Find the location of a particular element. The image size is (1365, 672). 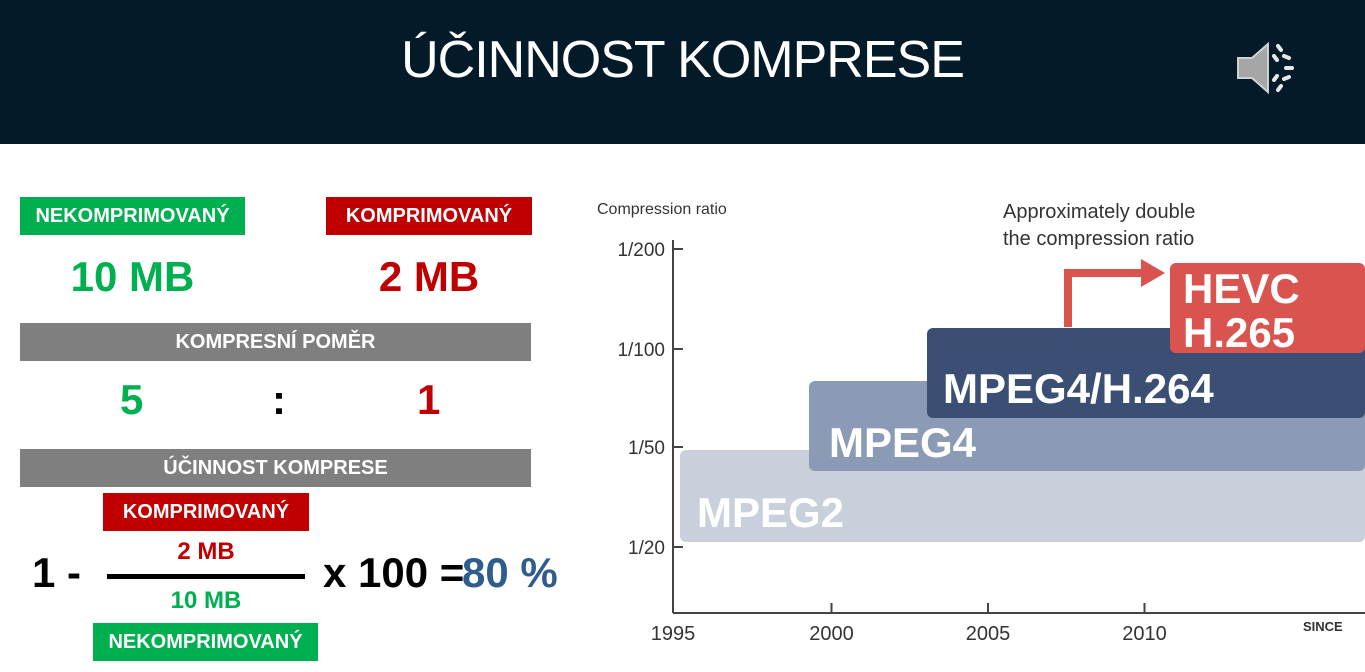

chart-ylabel: Compression ratio is located at coordinates (662, 209).